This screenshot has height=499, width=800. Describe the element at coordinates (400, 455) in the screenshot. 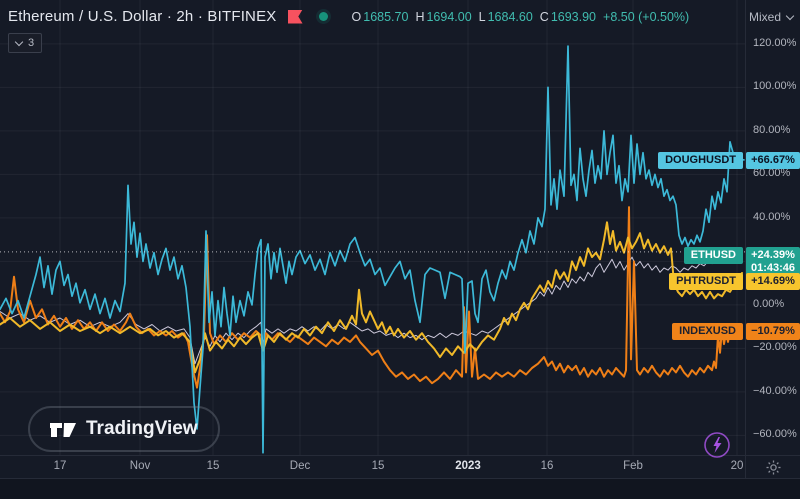

I see `axis-separator-horizontal` at that location.